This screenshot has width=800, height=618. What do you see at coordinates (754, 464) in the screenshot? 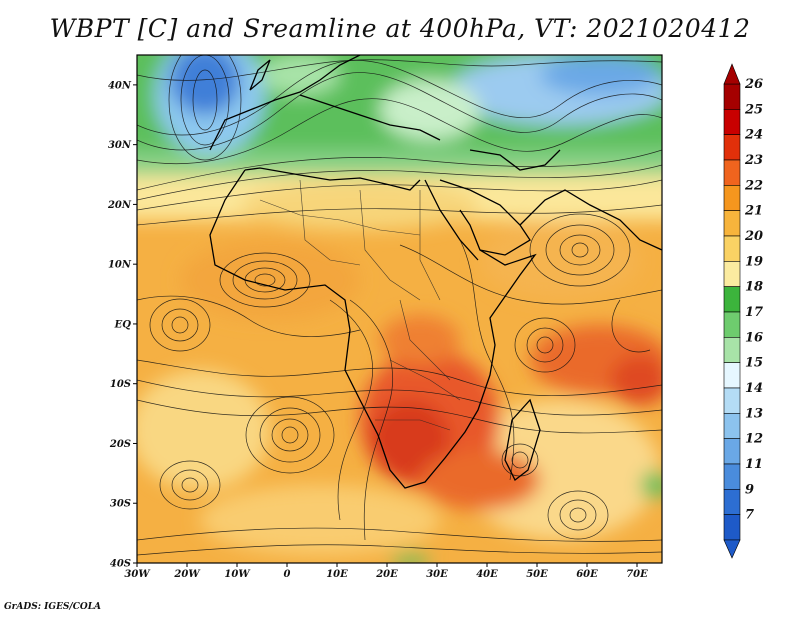
I see `colorbar-label: 11` at bounding box center [754, 464].